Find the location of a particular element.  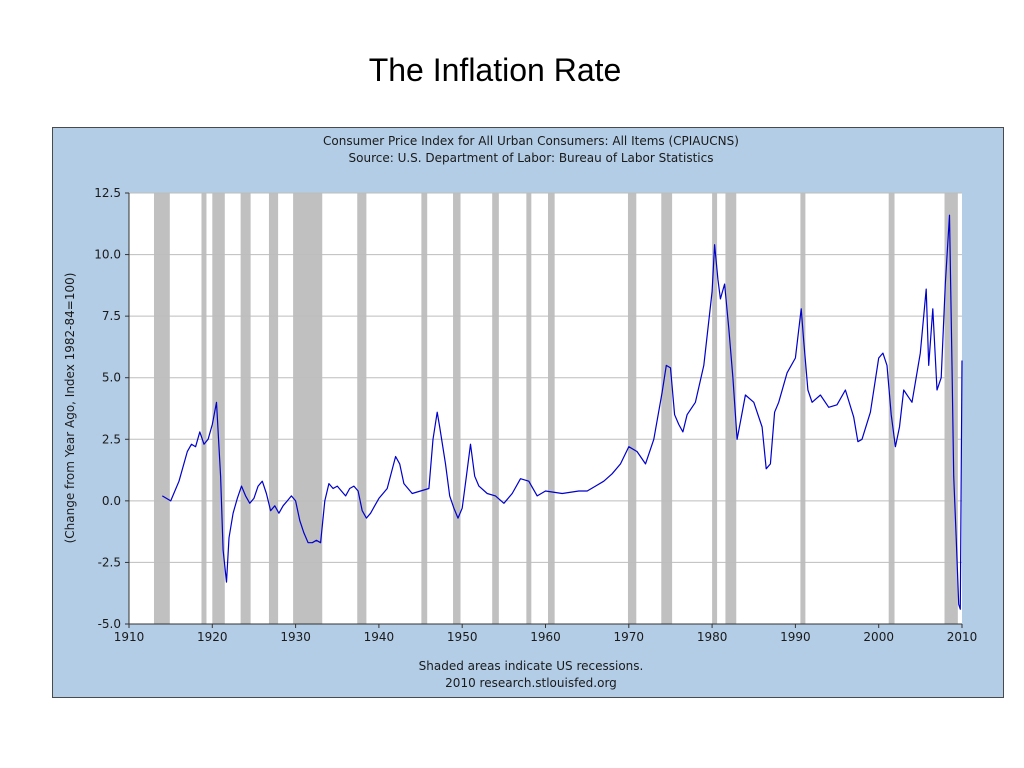

x-tick-label: 1950 is located at coordinates (462, 637).